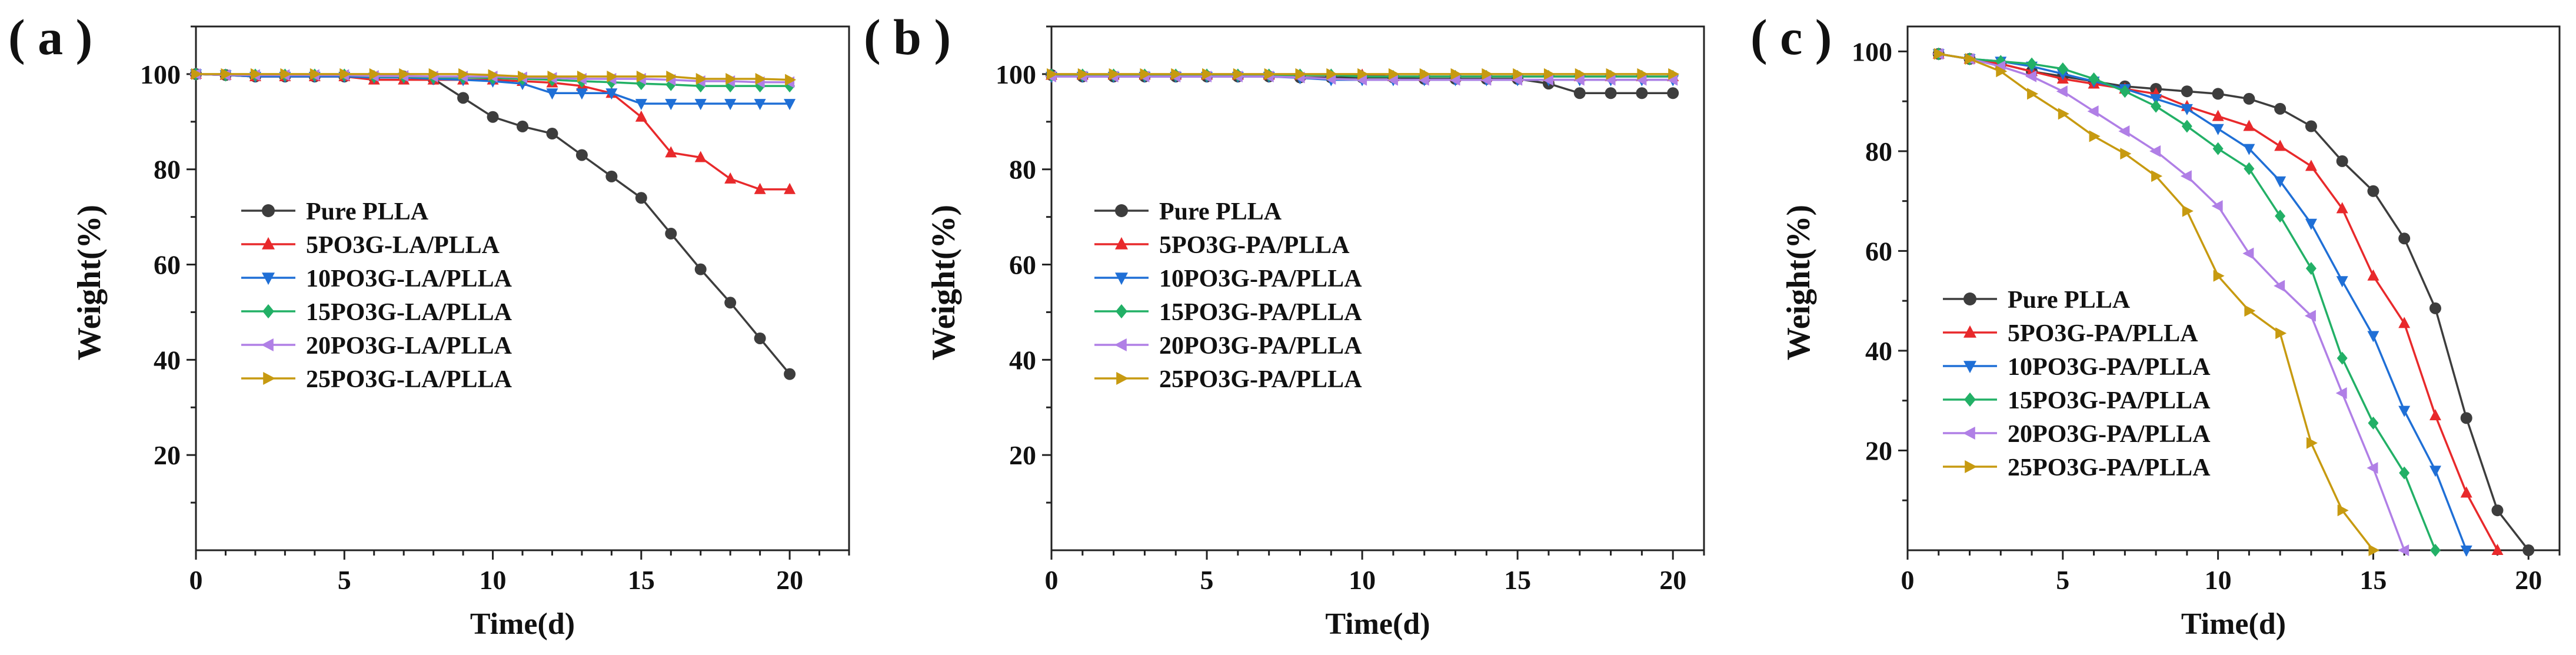 This screenshot has height=655, width=2576. What do you see at coordinates (789, 580) in the screenshot?
I see `x-tick-label: 20` at bounding box center [789, 580].